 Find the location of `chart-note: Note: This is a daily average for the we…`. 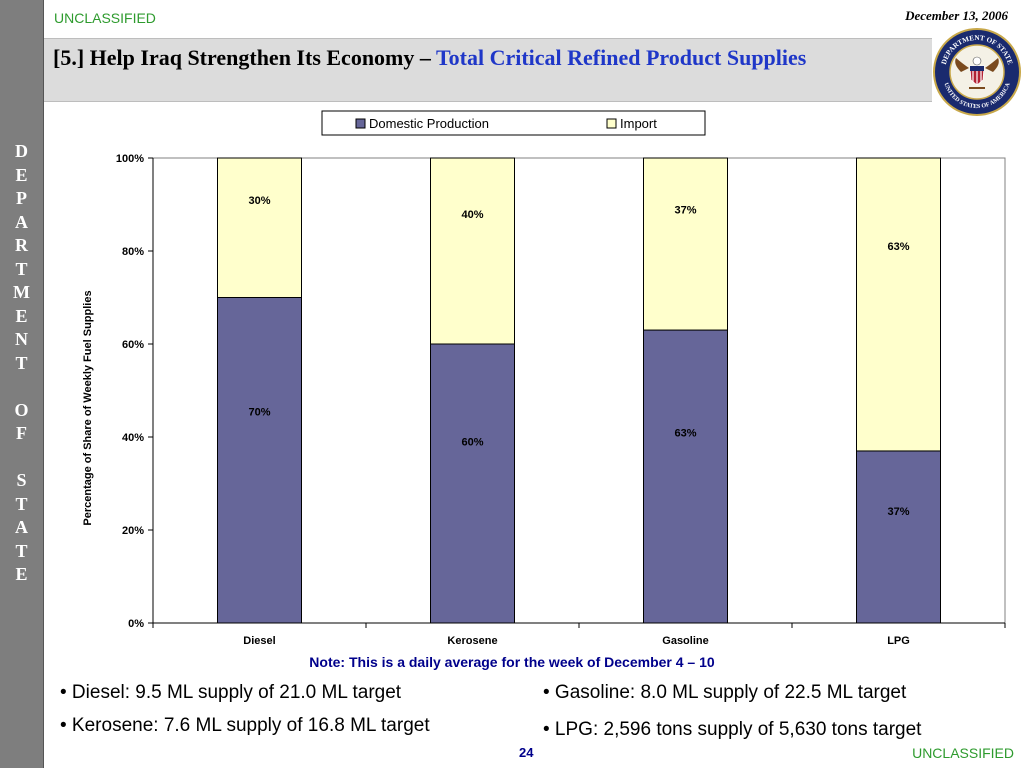

chart-note: Note: This is a daily average for the we… is located at coordinates (512, 662).